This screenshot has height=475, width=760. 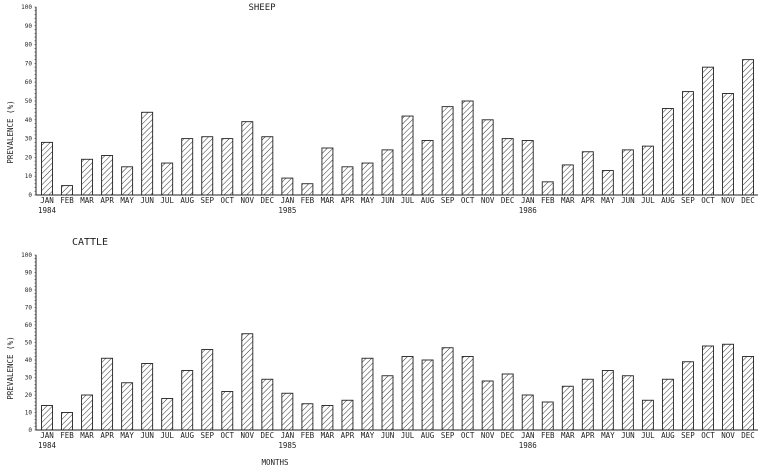 What do you see at coordinates (29, 343) in the screenshot?
I see `y-tick-label: 50` at bounding box center [29, 343].